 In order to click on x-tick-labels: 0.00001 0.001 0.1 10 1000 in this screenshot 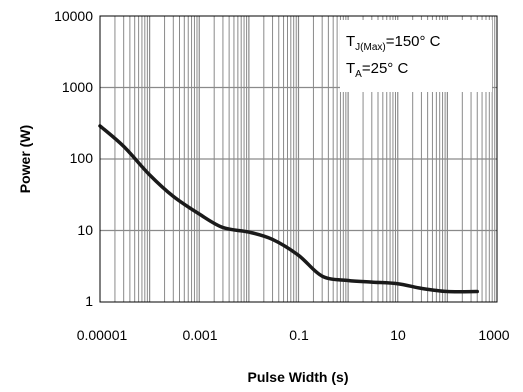, I will do `click(293, 335)`.